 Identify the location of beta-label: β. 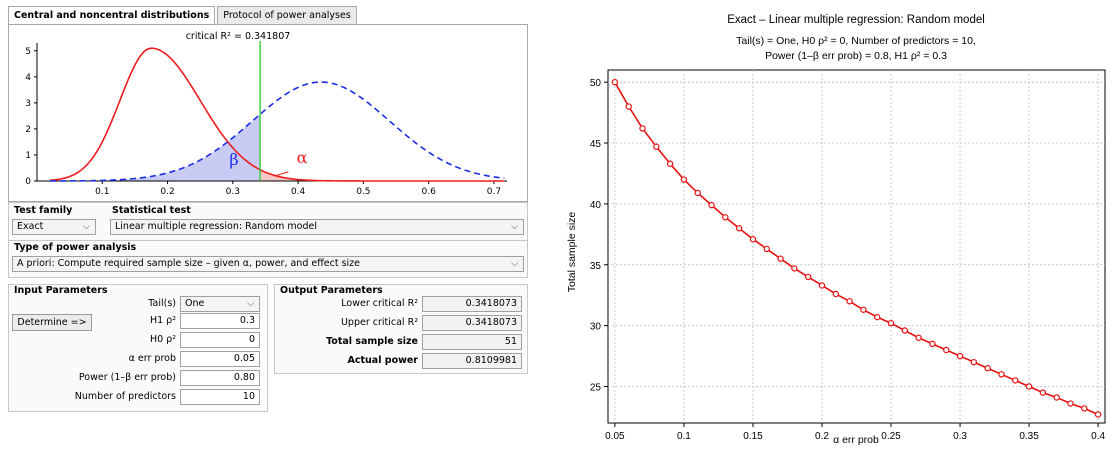
(233, 159).